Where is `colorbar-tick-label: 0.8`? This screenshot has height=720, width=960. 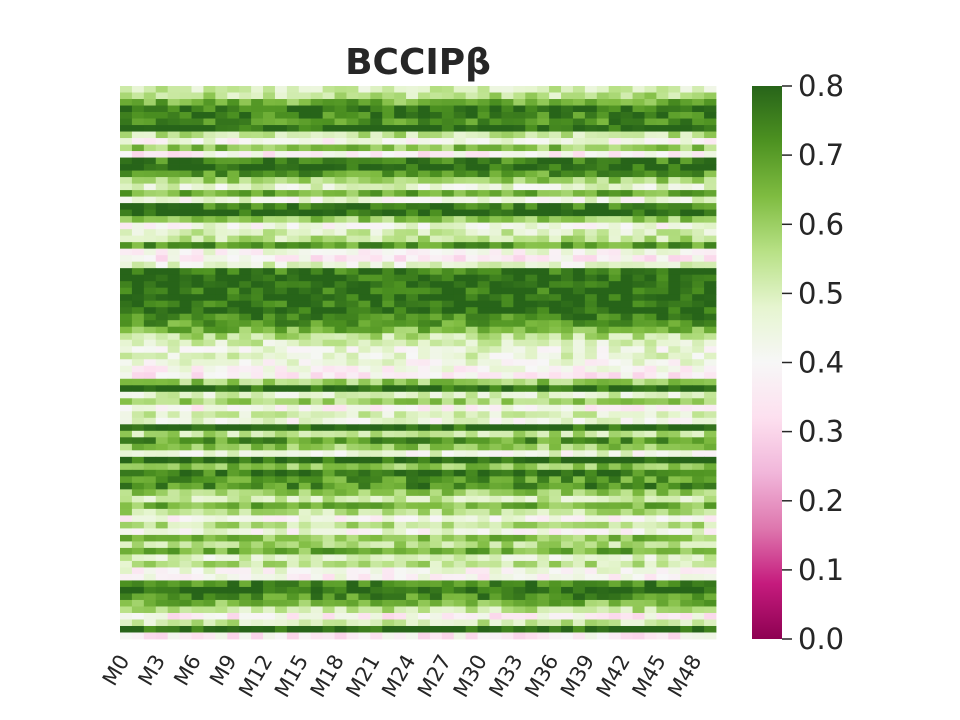
colorbar-tick-label: 0.8 is located at coordinates (821, 86).